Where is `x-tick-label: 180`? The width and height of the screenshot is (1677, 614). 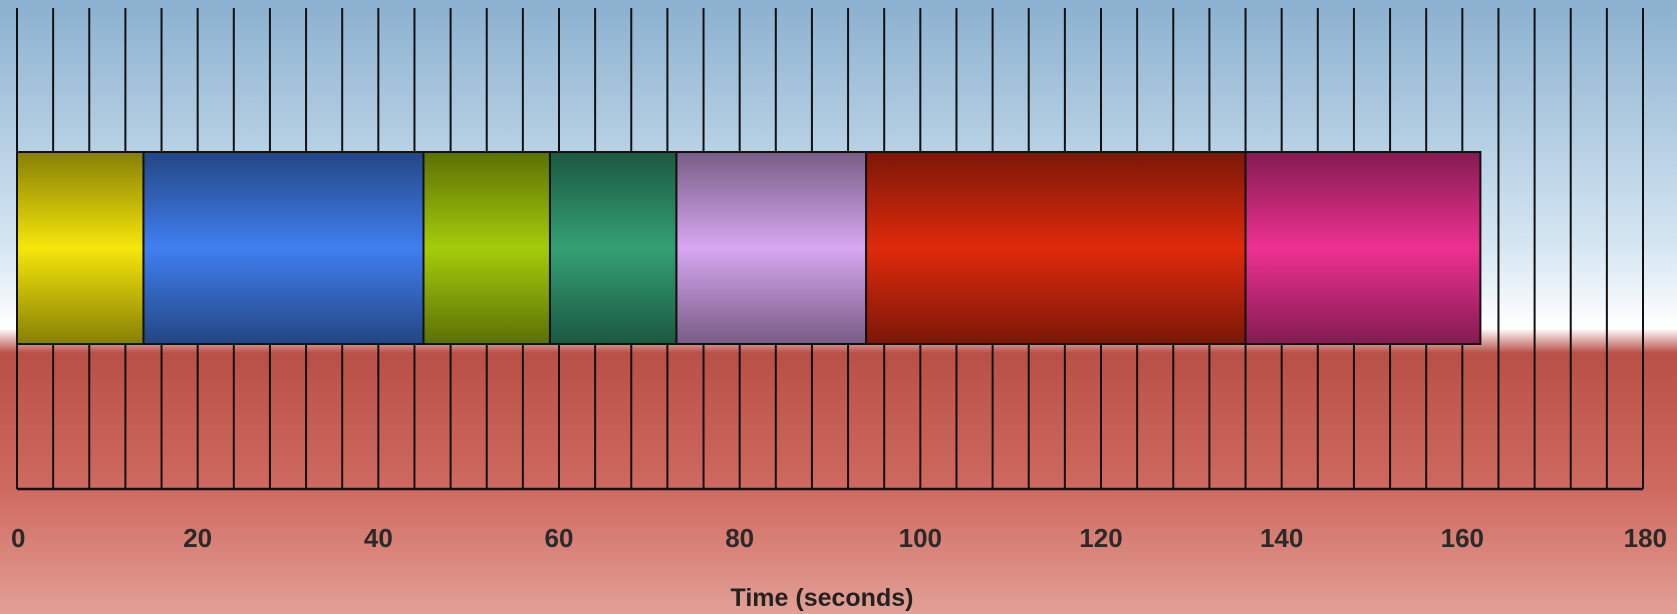 x-tick-label: 180 is located at coordinates (1645, 538).